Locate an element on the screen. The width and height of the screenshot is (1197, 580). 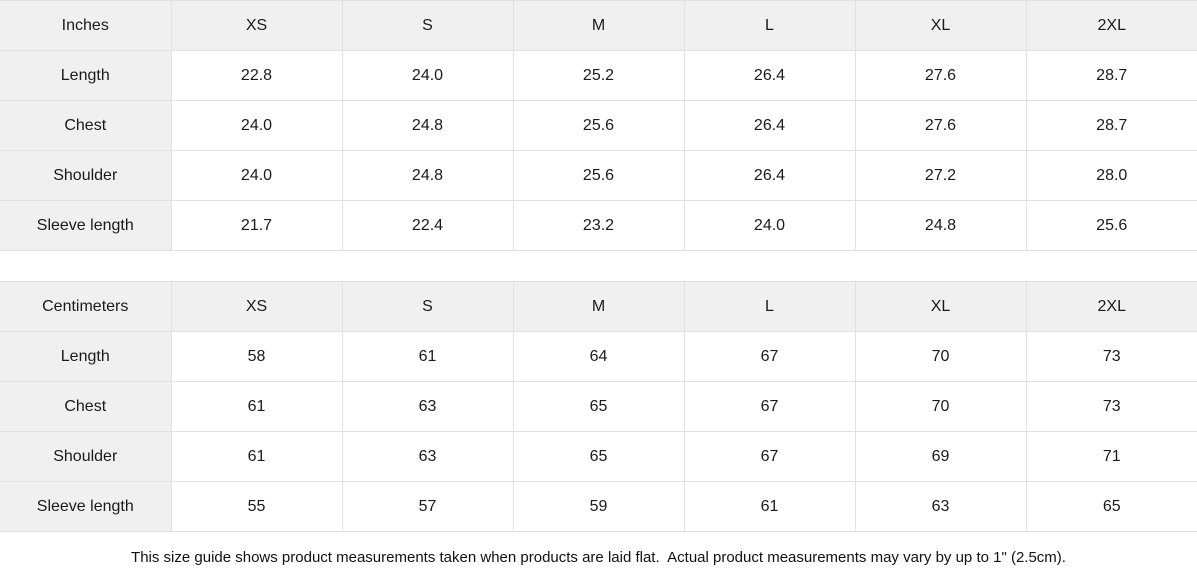
measurement-value: 27.2 is located at coordinates (940, 175).